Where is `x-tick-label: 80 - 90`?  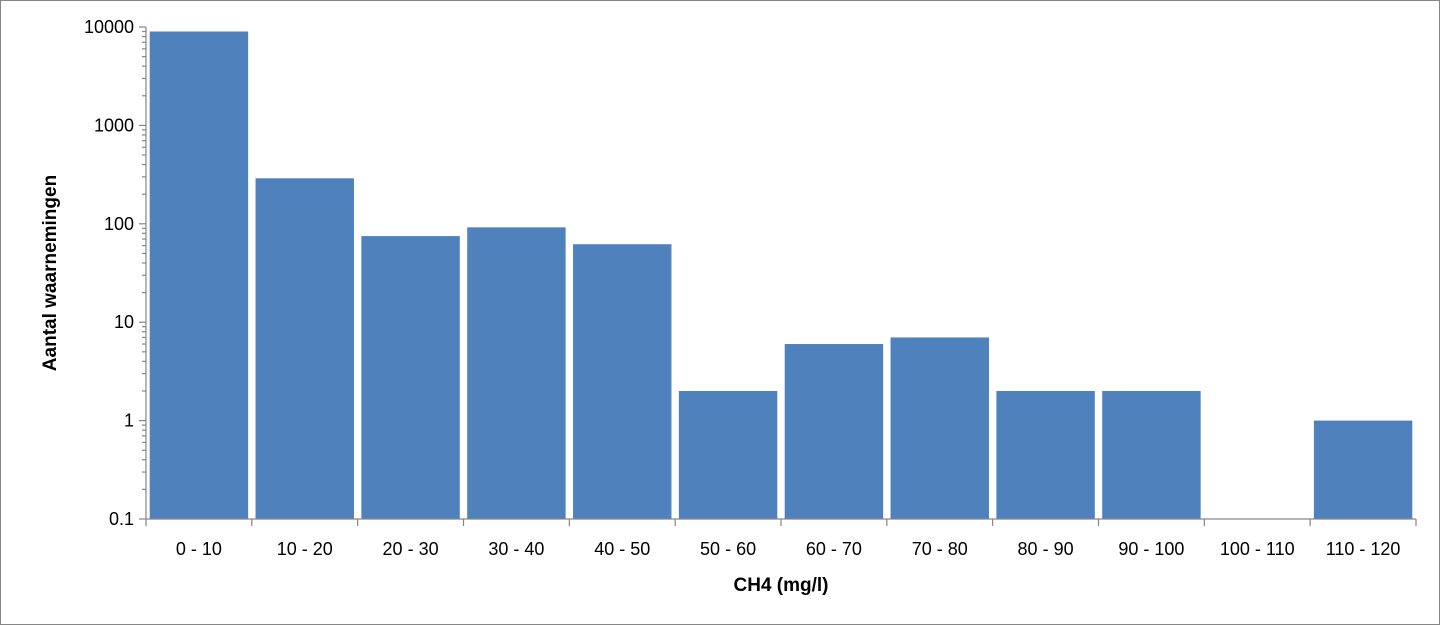
x-tick-label: 80 - 90 is located at coordinates (1046, 549).